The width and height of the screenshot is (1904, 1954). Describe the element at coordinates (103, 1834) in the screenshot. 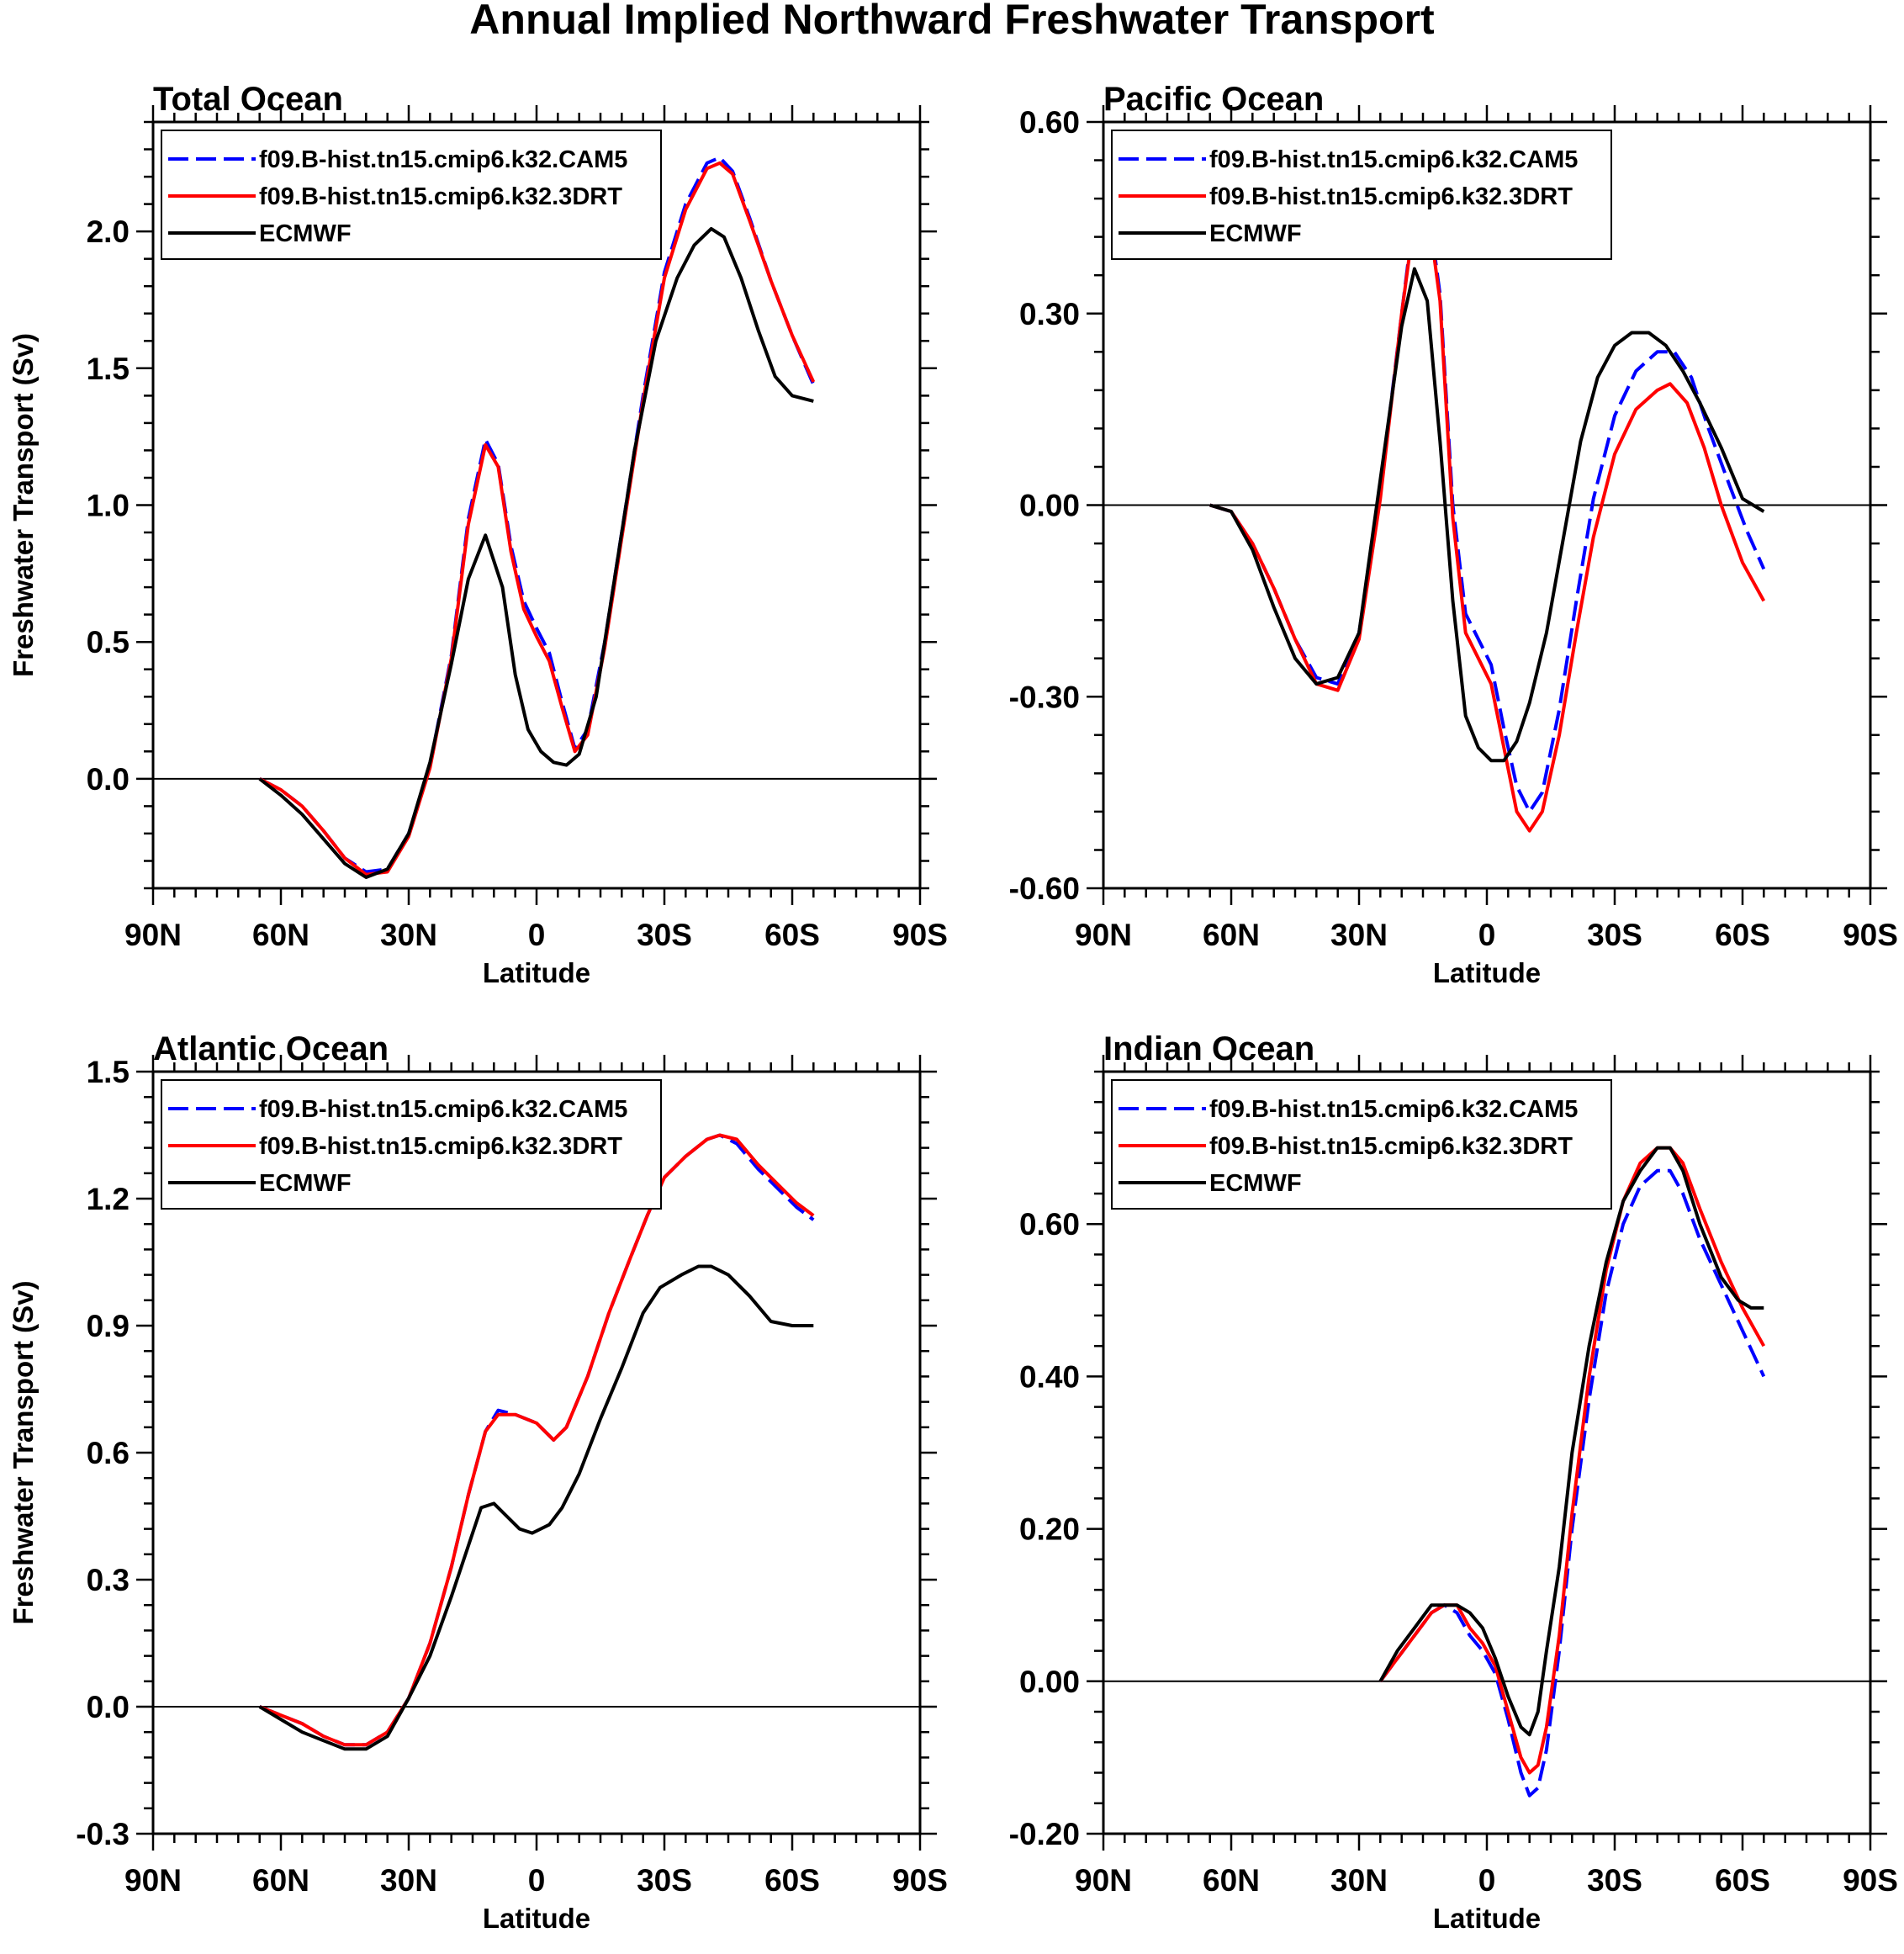

I see `y-tick-label: -0.3` at that location.